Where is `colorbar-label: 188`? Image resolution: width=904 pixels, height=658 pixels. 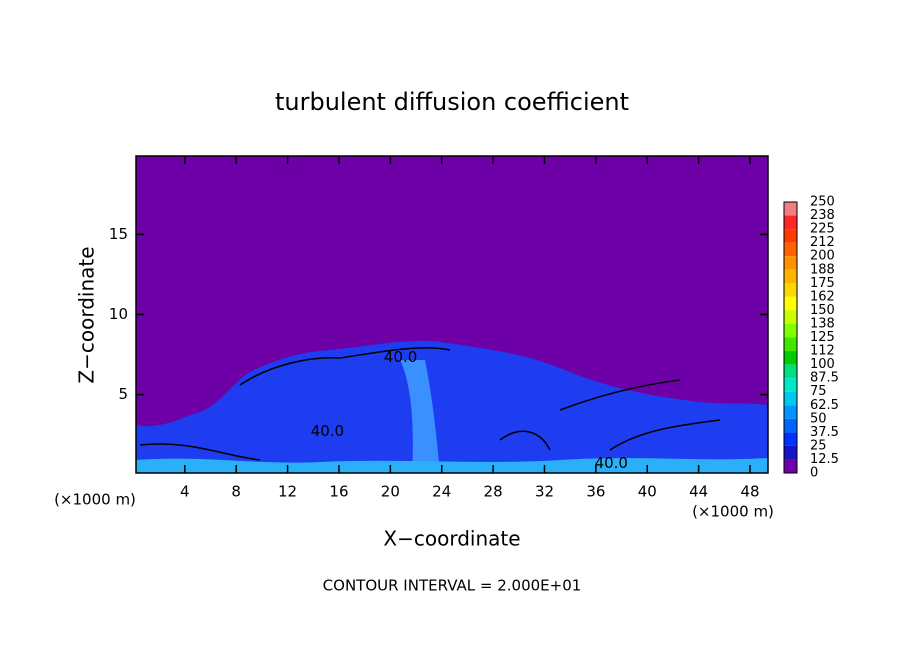
colorbar-label: 188 is located at coordinates (822, 269).